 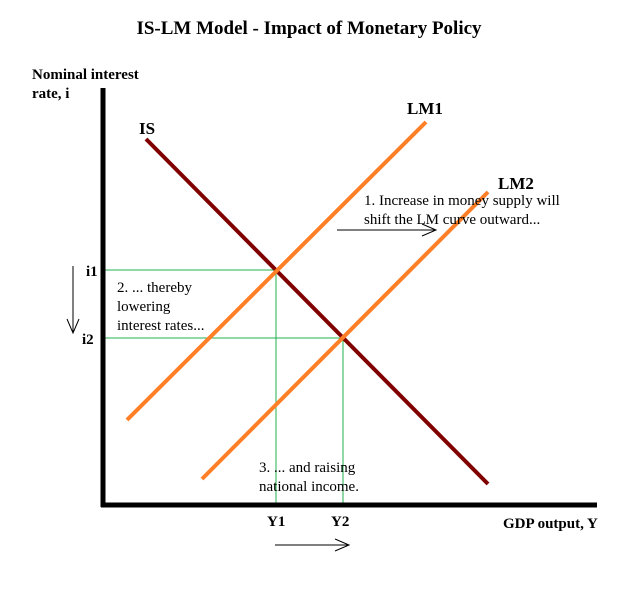 What do you see at coordinates (92, 272) in the screenshot?
I see `tick-i1: i1` at bounding box center [92, 272].